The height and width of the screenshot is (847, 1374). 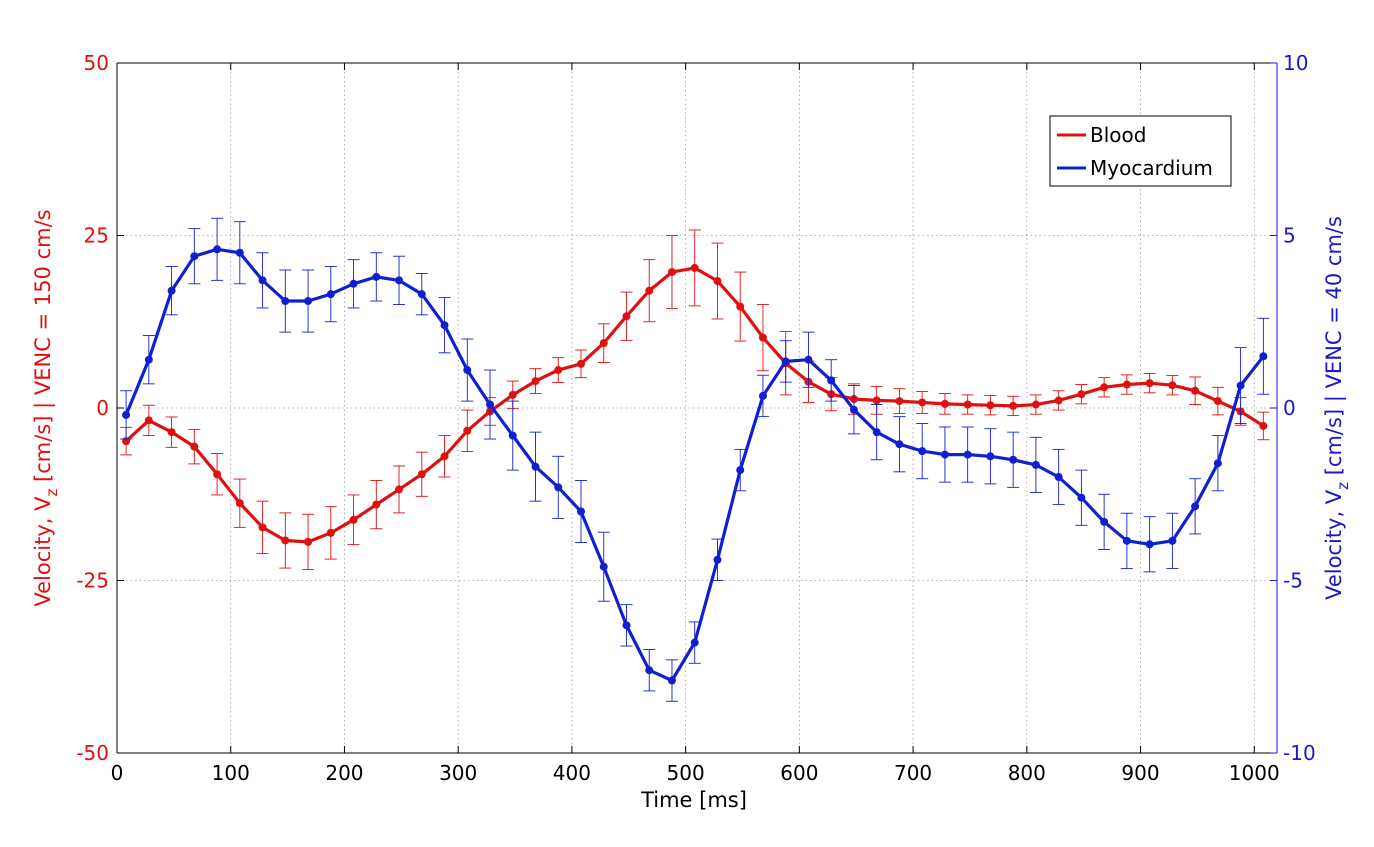 I want to click on x-tick-label: 100, so click(x=231, y=773).